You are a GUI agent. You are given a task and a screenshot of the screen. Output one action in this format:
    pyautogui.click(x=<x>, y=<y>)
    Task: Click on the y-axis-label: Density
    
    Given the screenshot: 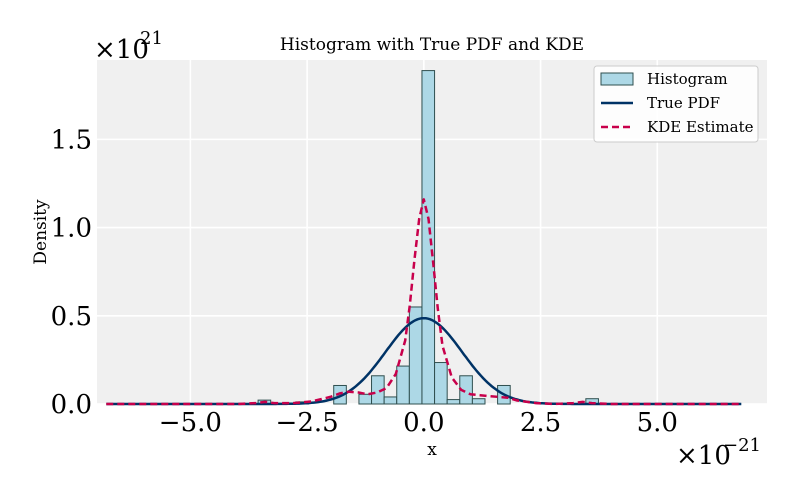 What is the action you would take?
    pyautogui.click(x=41, y=232)
    